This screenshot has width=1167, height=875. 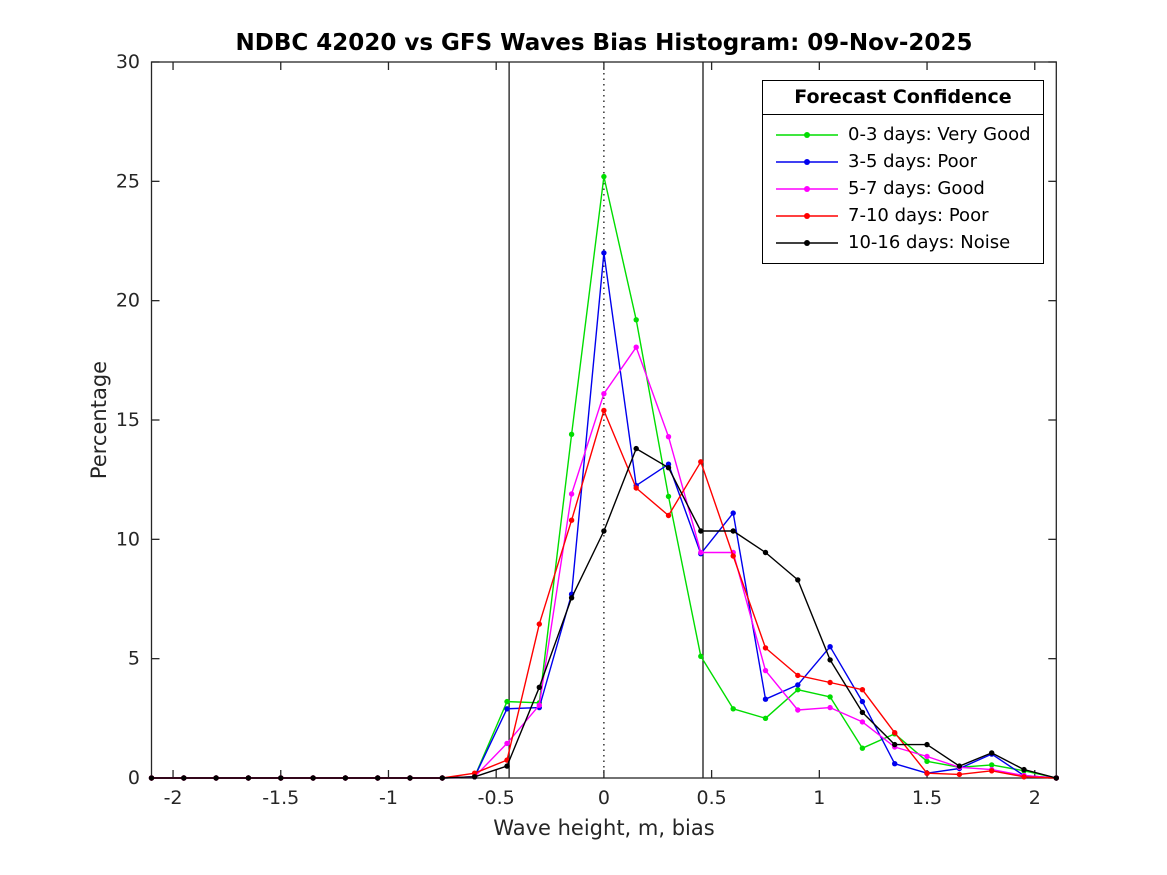 I want to click on x-tick-label: 0.5, so click(x=712, y=798).